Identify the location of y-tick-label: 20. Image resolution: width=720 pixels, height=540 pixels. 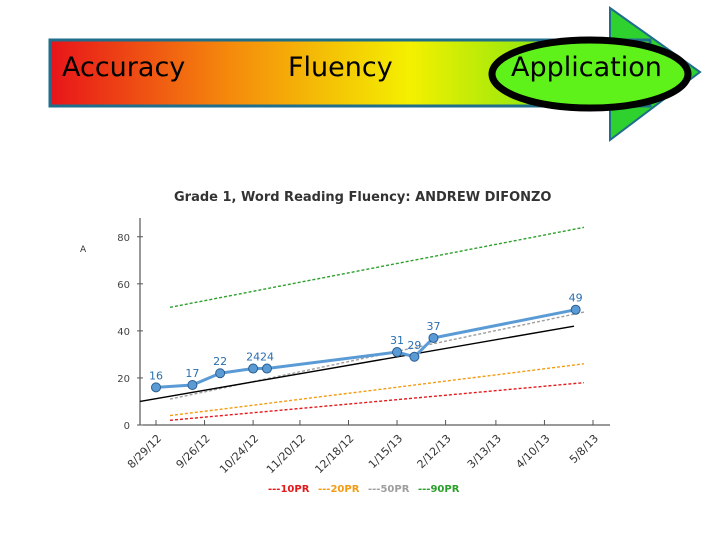
(123, 379).